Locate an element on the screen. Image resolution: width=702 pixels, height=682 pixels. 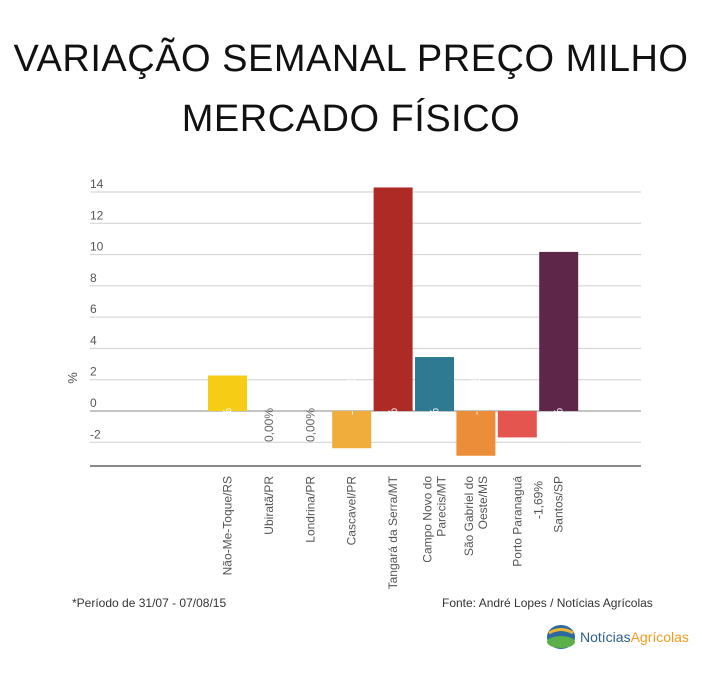
logo-text-part2: Agrícolas is located at coordinates (659, 637).